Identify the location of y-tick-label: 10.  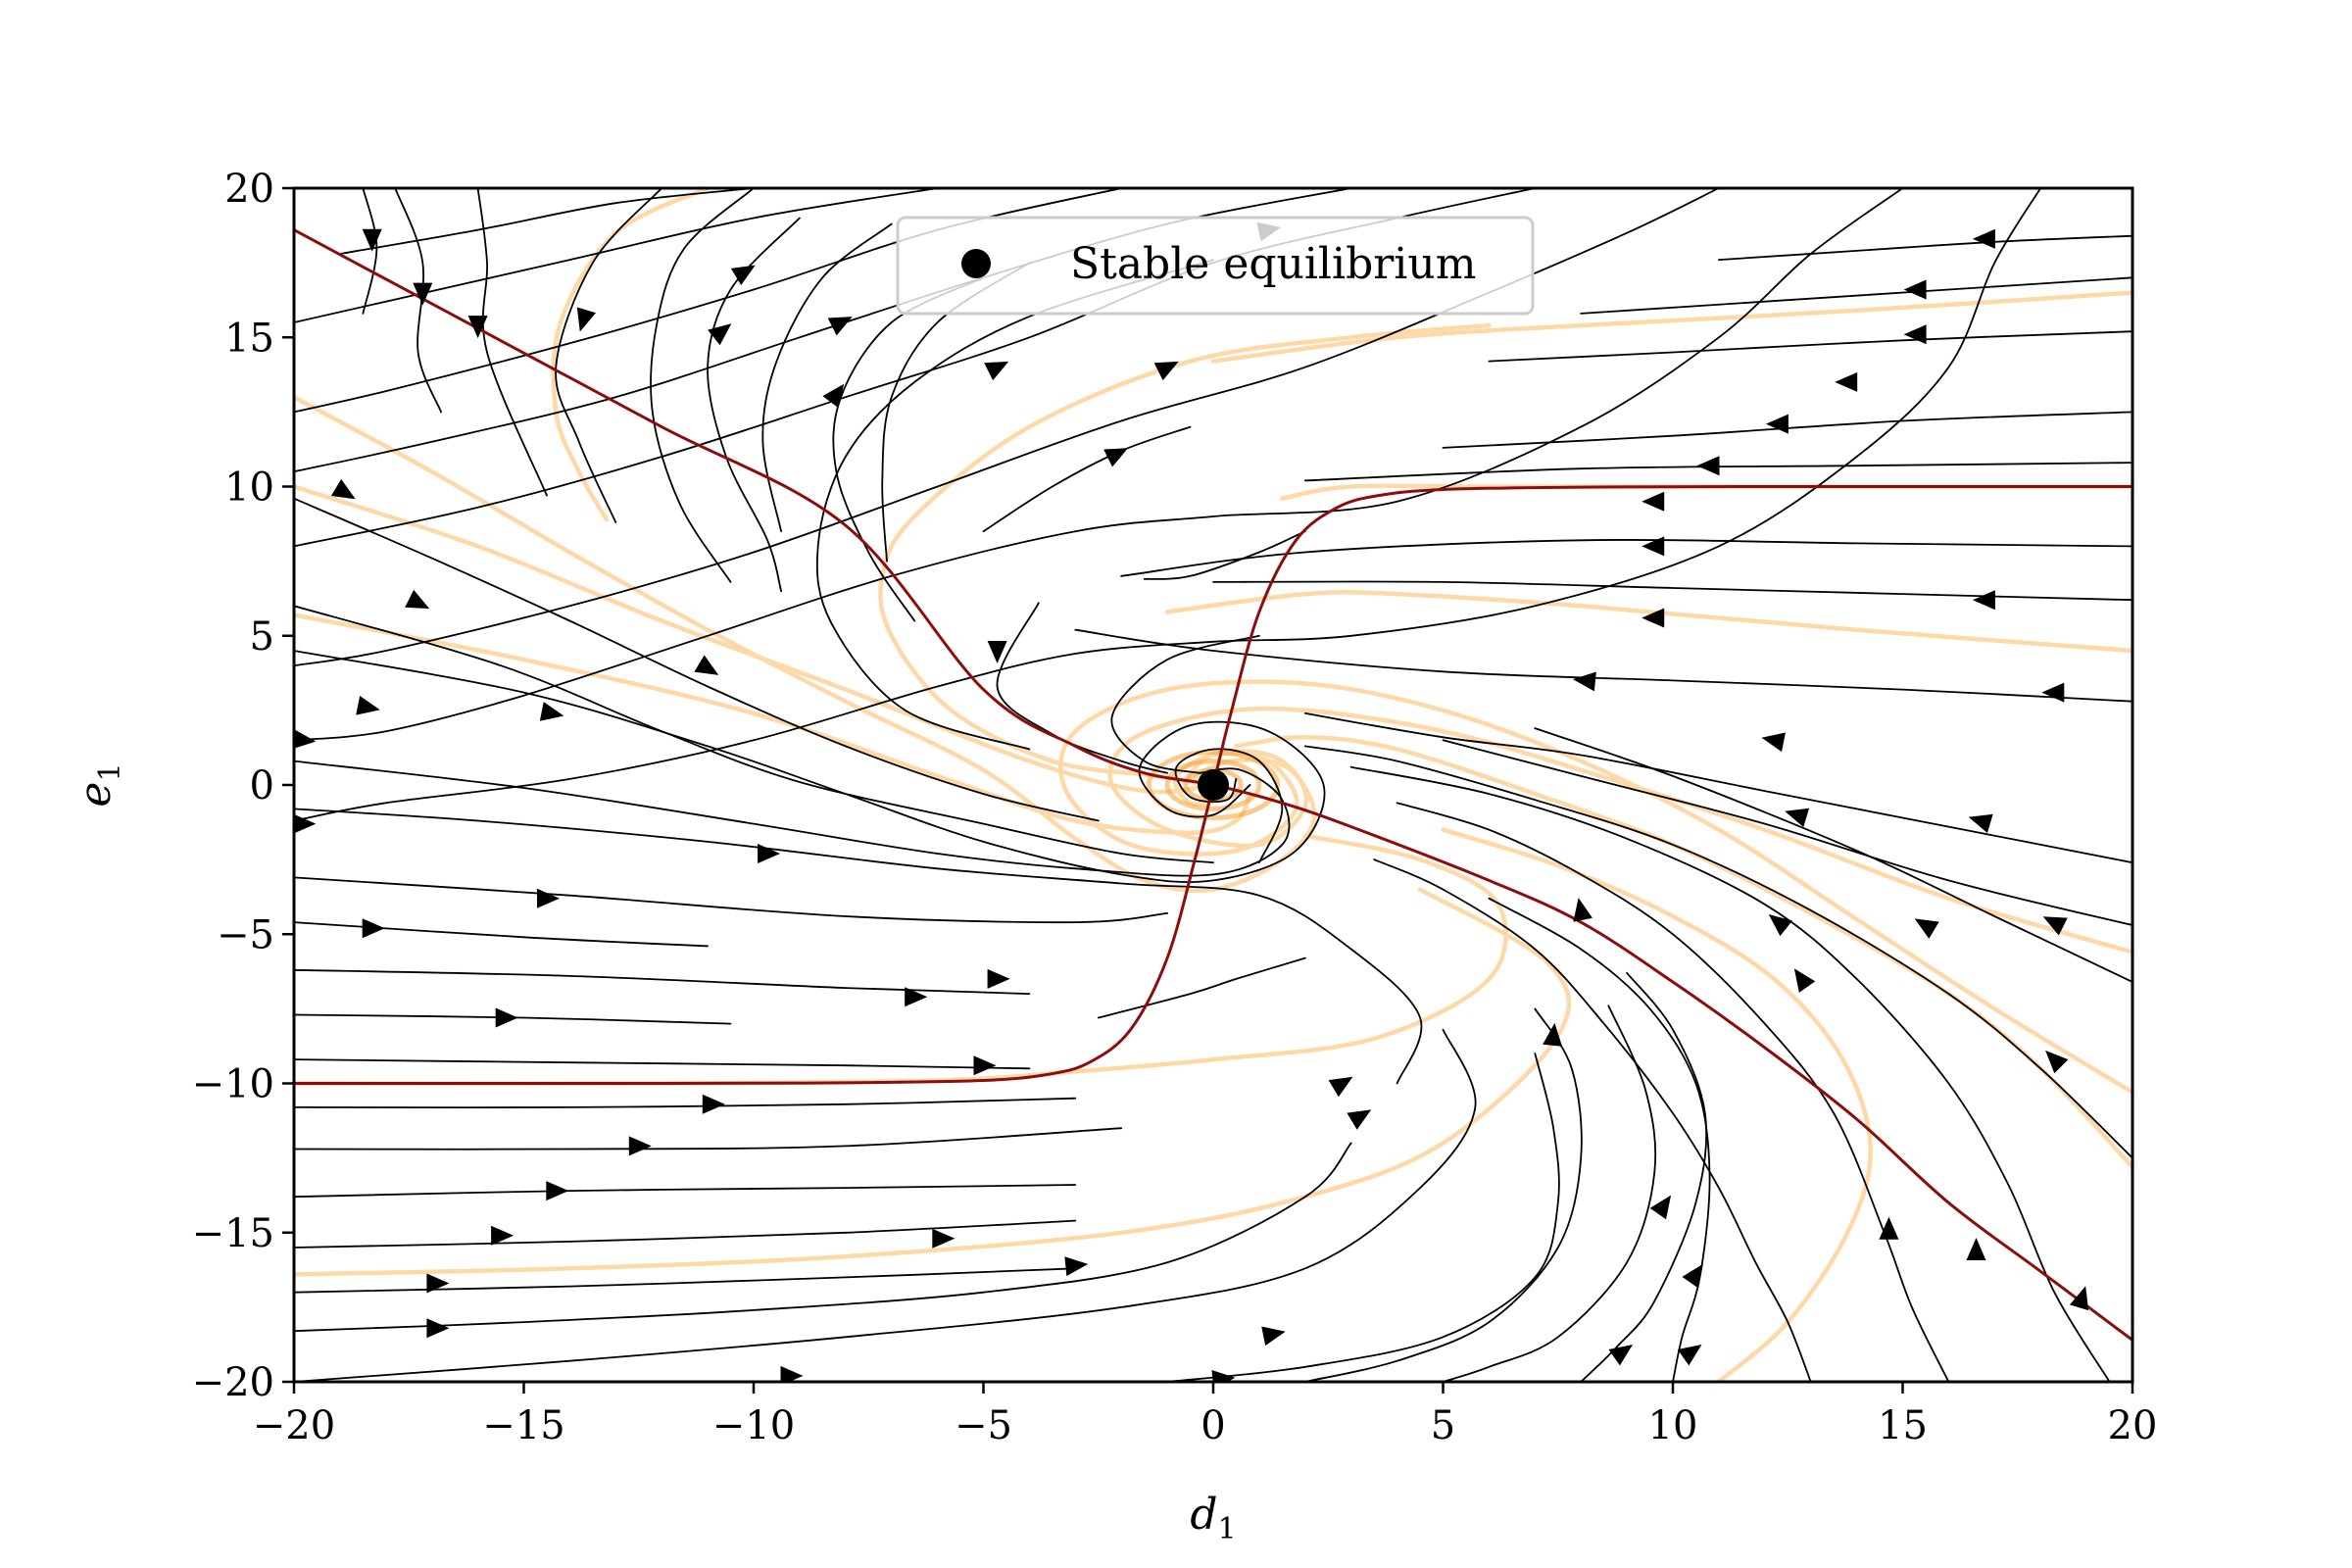
(249, 488).